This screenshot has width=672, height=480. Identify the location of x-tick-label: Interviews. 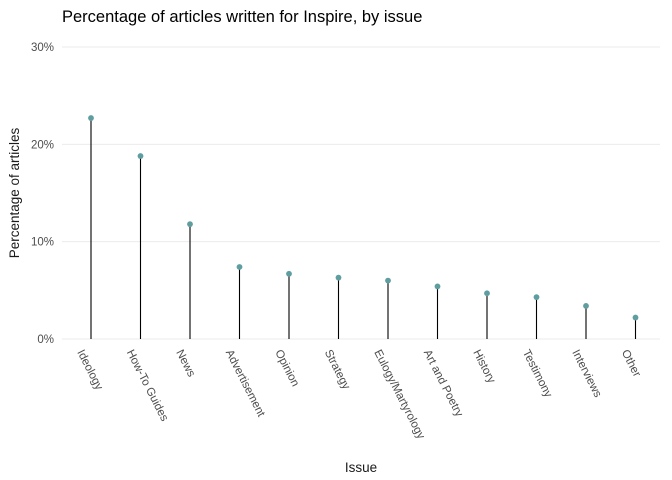
(586, 374).